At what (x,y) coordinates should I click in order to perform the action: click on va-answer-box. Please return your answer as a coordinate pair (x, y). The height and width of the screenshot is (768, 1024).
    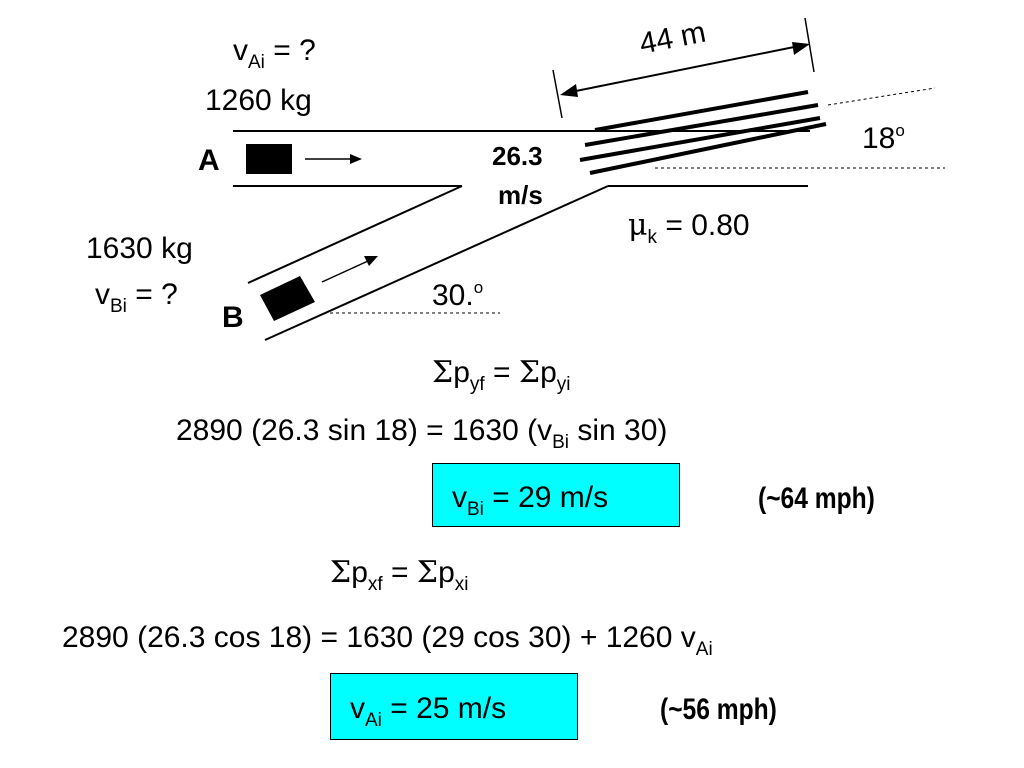
    Looking at the image, I should click on (454, 706).